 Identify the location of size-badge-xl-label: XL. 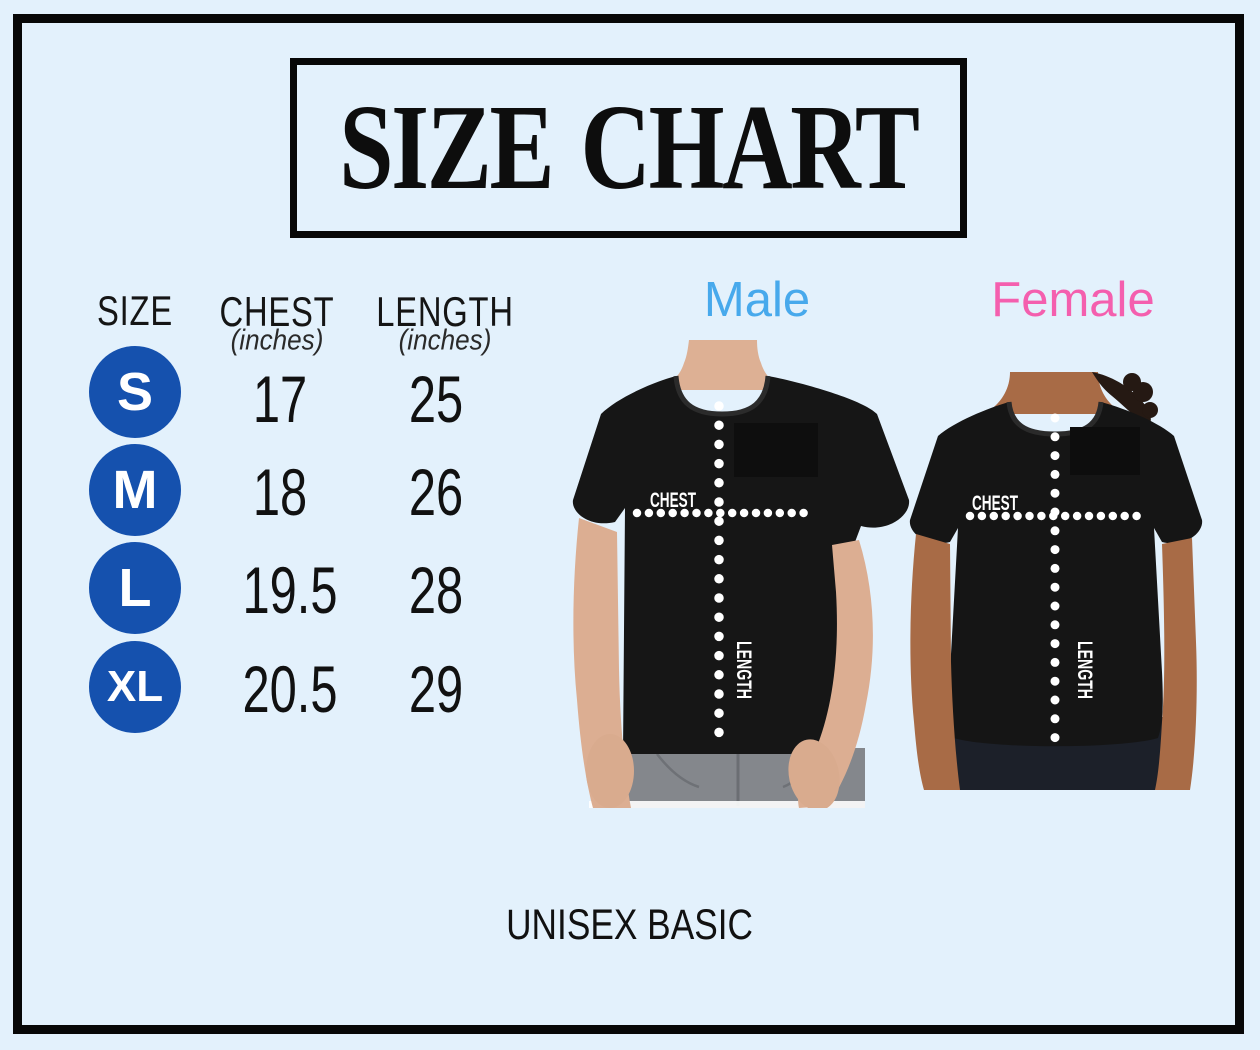
(135, 686).